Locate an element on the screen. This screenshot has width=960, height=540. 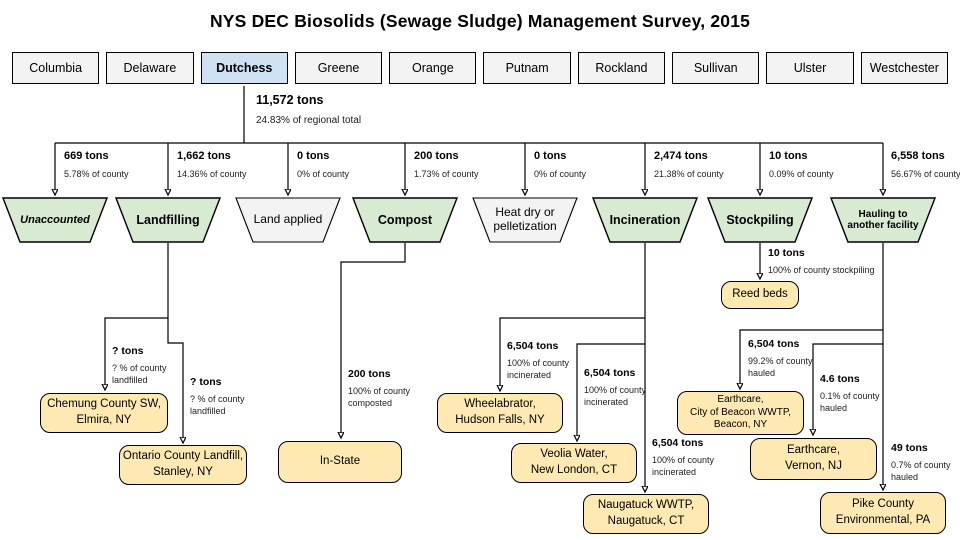
facility-in-state: In-State is located at coordinates (340, 462).